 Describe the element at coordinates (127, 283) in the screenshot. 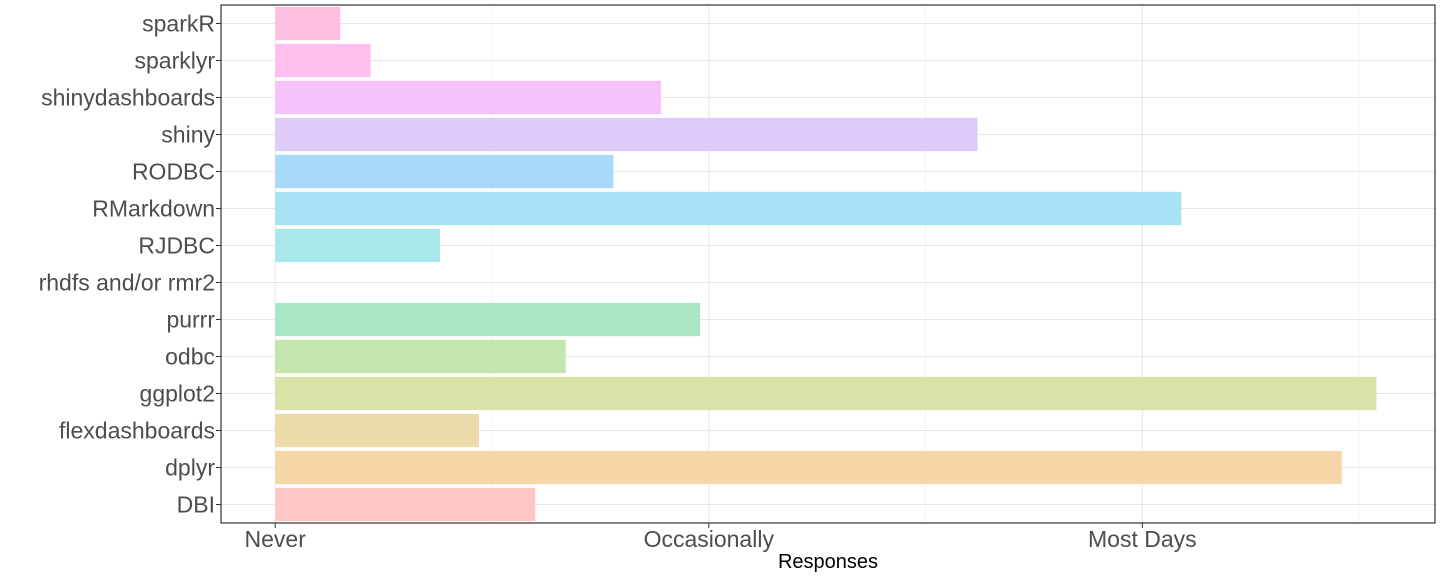

I see `y-tick-label: rhdfs and/or rmr2` at that location.